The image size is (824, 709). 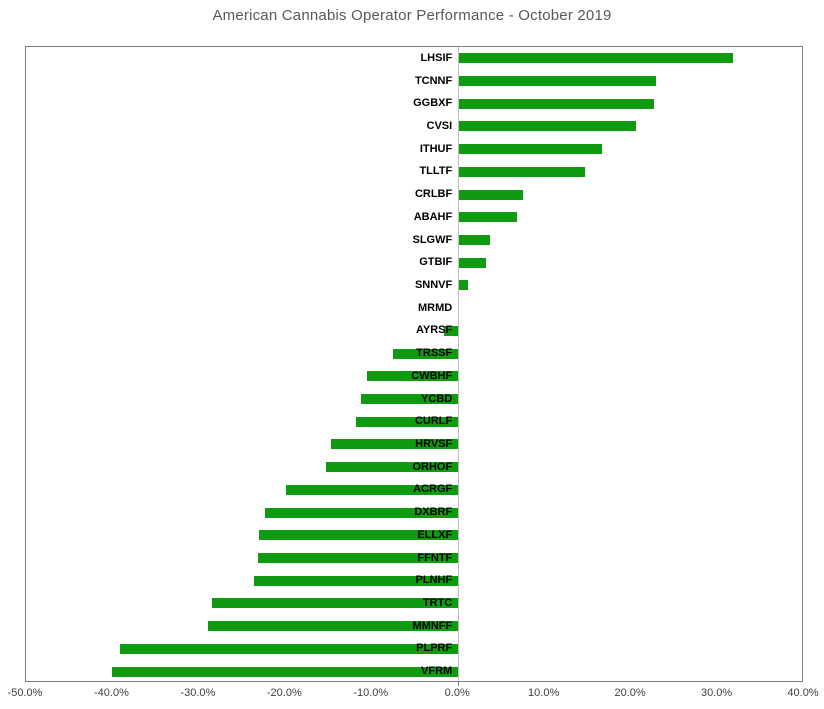 I want to click on bar-row: HRVSF, so click(x=414, y=444).